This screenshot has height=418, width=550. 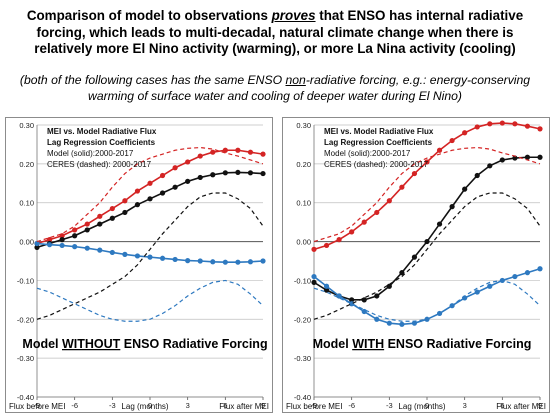 I want to click on y-tick-label: 0.00, so click(x=26, y=242).